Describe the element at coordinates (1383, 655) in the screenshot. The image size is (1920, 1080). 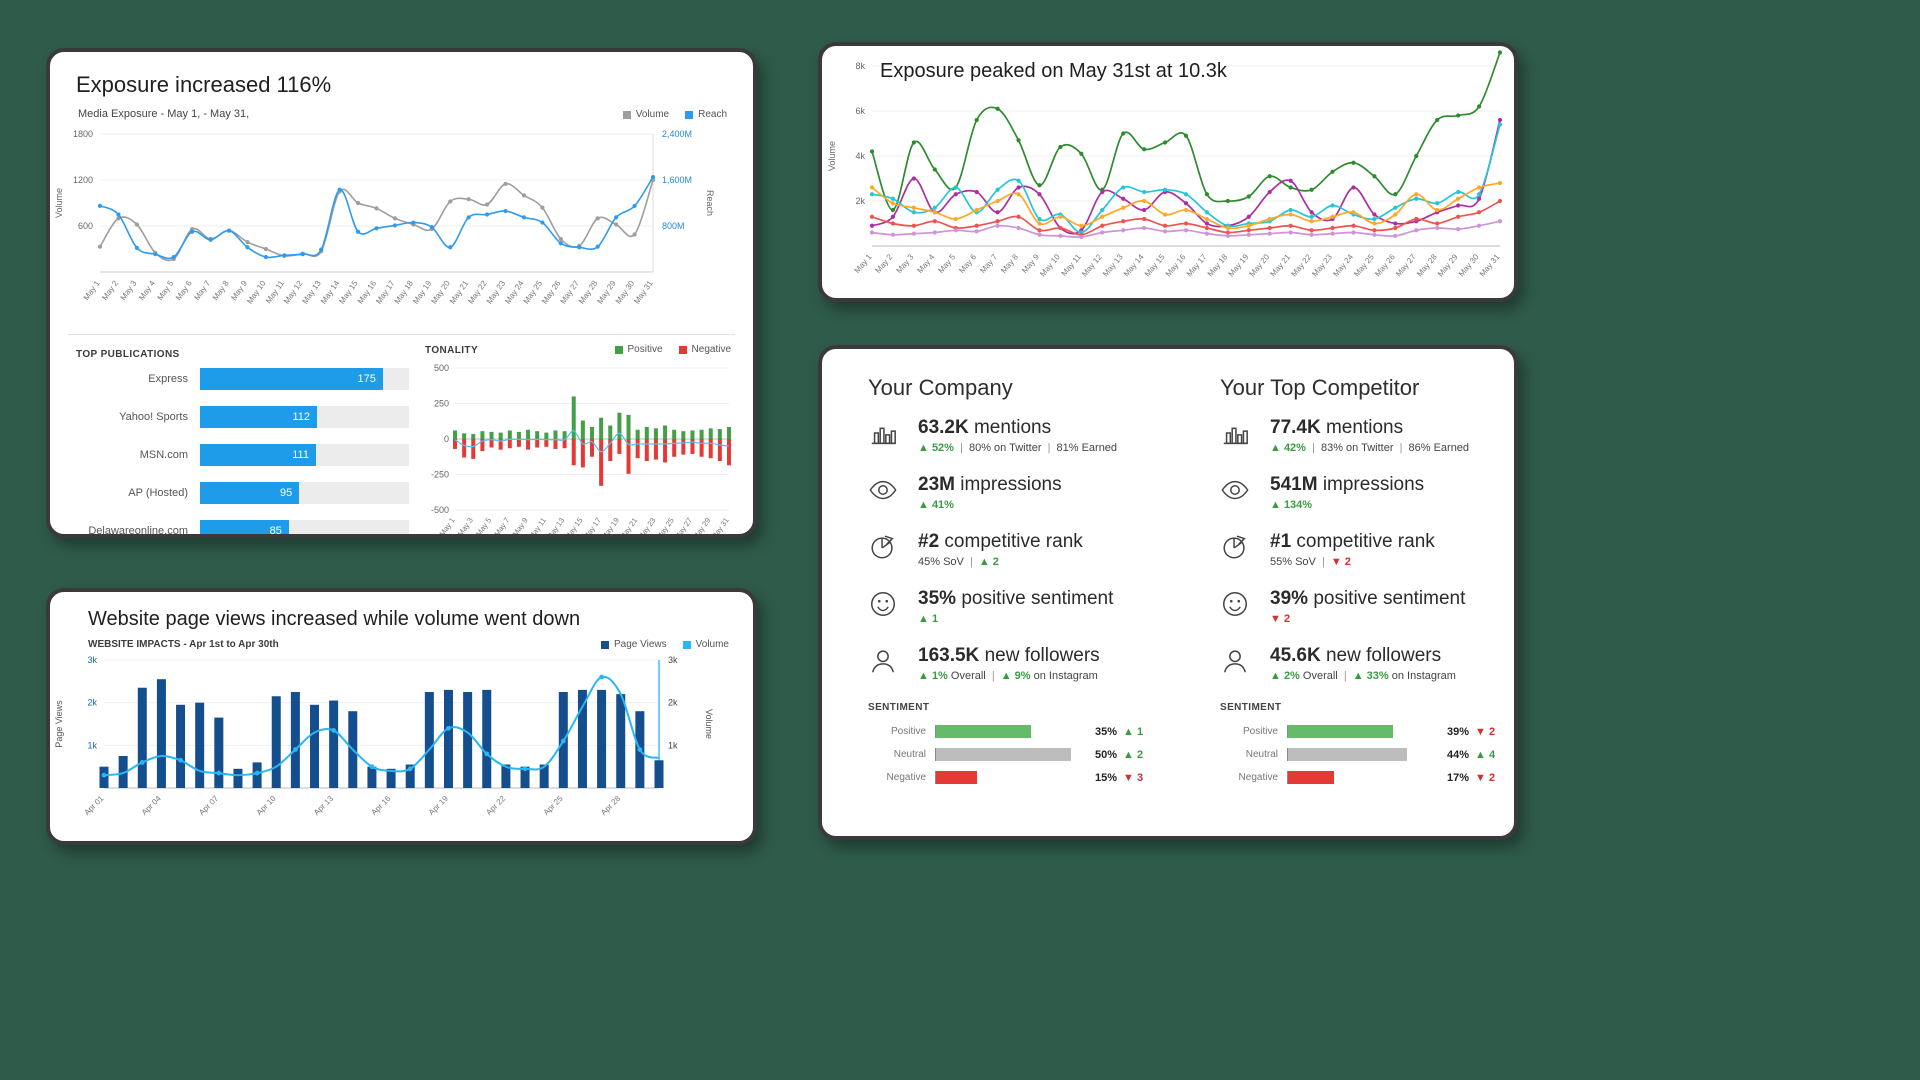
I see `stat-label: new followers` at that location.